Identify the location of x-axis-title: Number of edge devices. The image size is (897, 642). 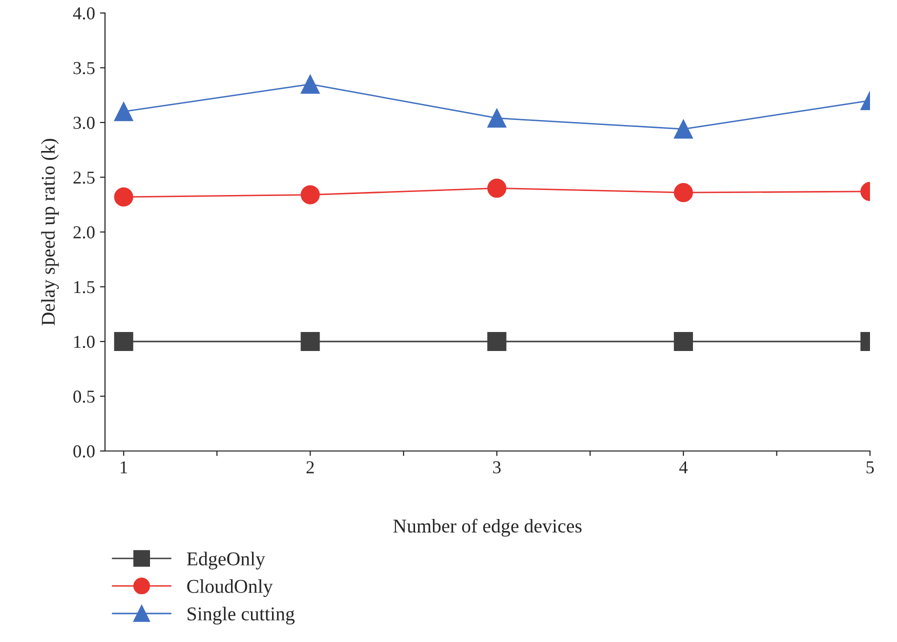
(487, 527).